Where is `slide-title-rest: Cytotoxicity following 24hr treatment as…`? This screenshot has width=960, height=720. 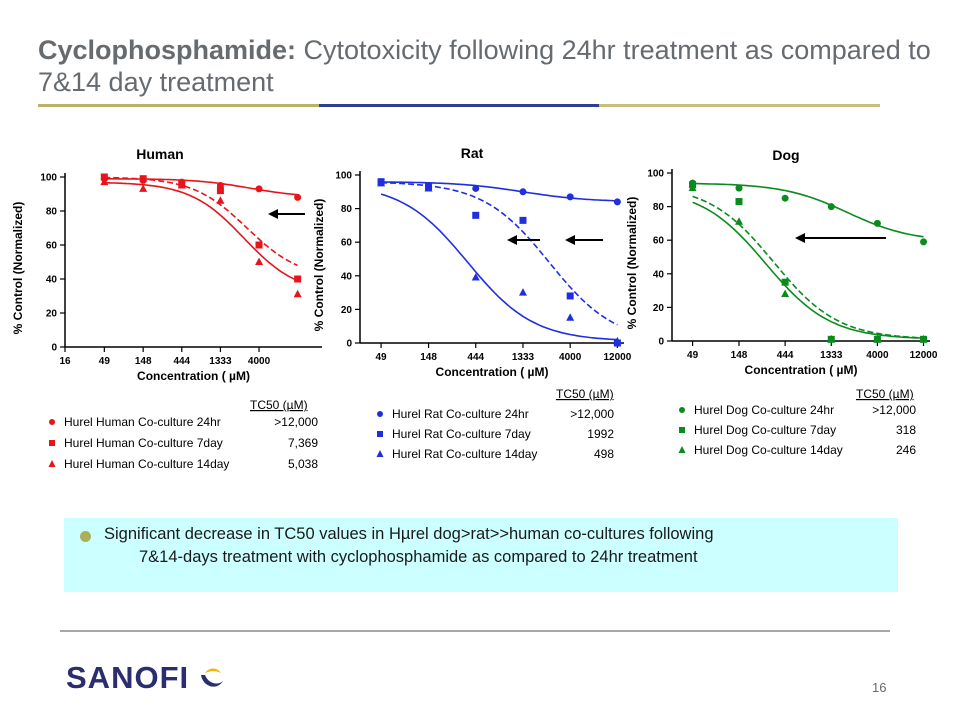
slide-title-rest: Cytotoxicity following 24hr treatment as… is located at coordinates (484, 66).